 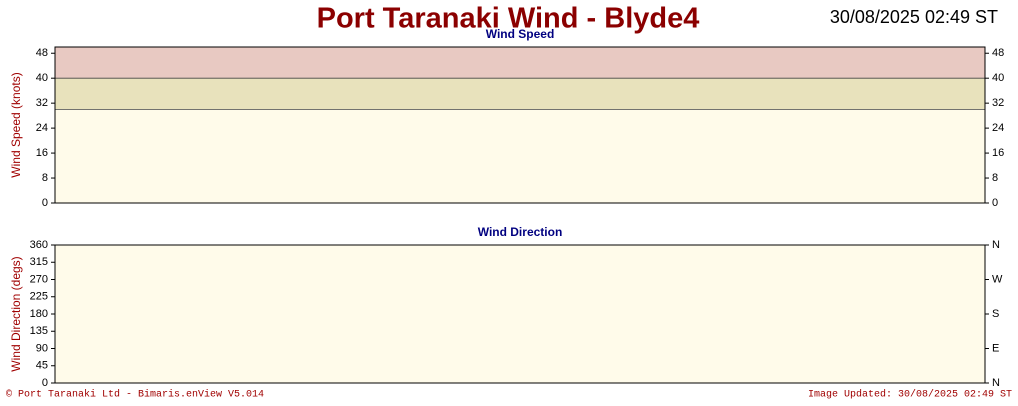 What do you see at coordinates (508, 19) in the screenshot?
I see `page-title: Port Taranaki Wind - Blyde4` at bounding box center [508, 19].